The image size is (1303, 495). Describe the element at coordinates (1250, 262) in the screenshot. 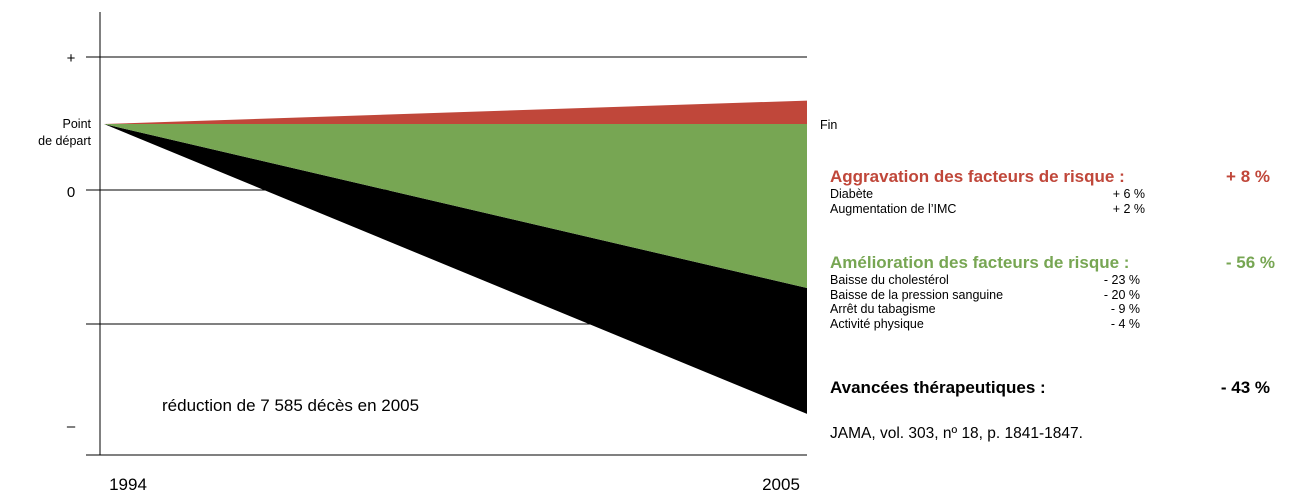

I see `legend-improvement-value: - 56 %` at that location.